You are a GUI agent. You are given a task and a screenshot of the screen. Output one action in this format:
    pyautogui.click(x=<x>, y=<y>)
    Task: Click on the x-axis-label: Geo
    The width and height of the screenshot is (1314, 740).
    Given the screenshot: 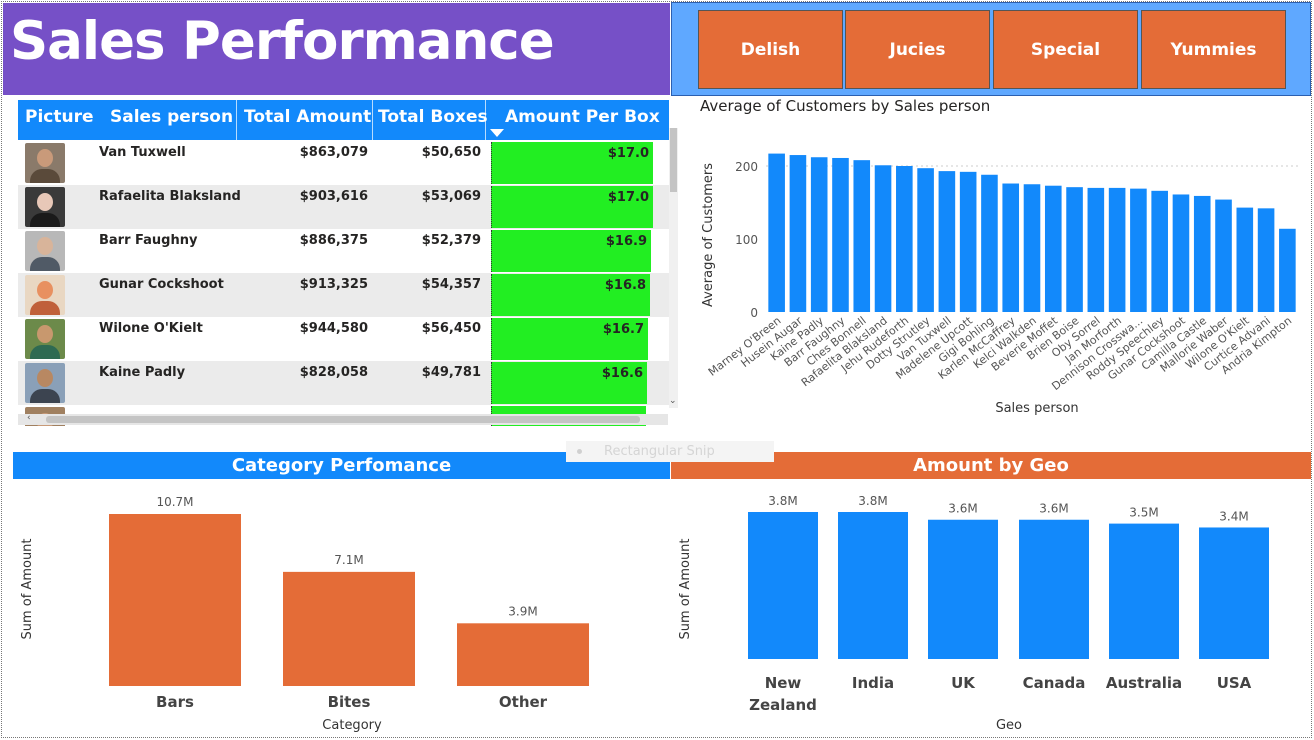 What is the action you would take?
    pyautogui.click(x=1009, y=725)
    